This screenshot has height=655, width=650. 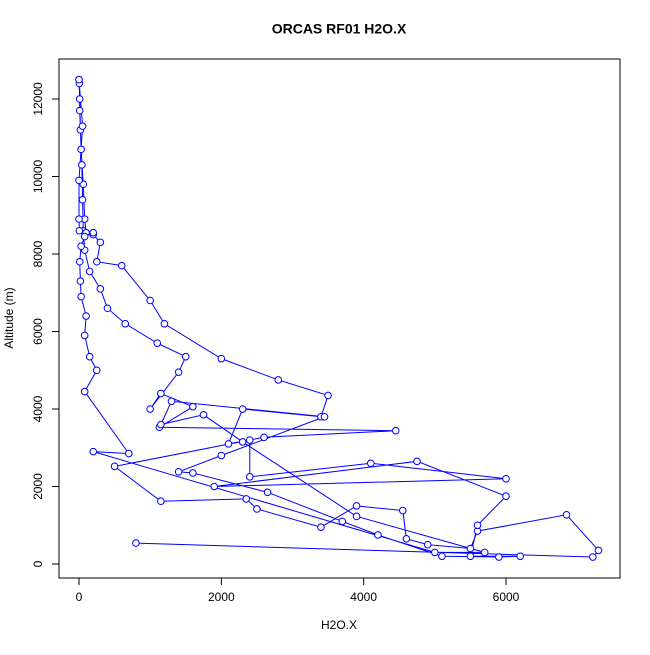 What do you see at coordinates (38, 176) in the screenshot?
I see `y-tick-label: 10000` at bounding box center [38, 176].